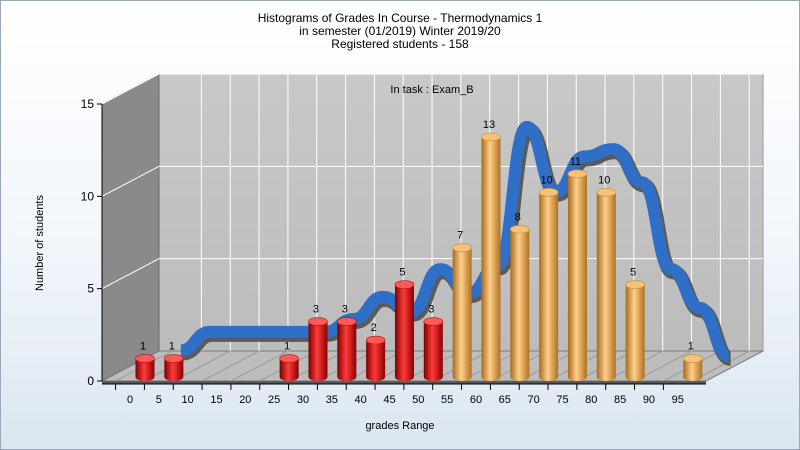  I want to click on chart-title-line-3: Registered students - 158, so click(400, 44).